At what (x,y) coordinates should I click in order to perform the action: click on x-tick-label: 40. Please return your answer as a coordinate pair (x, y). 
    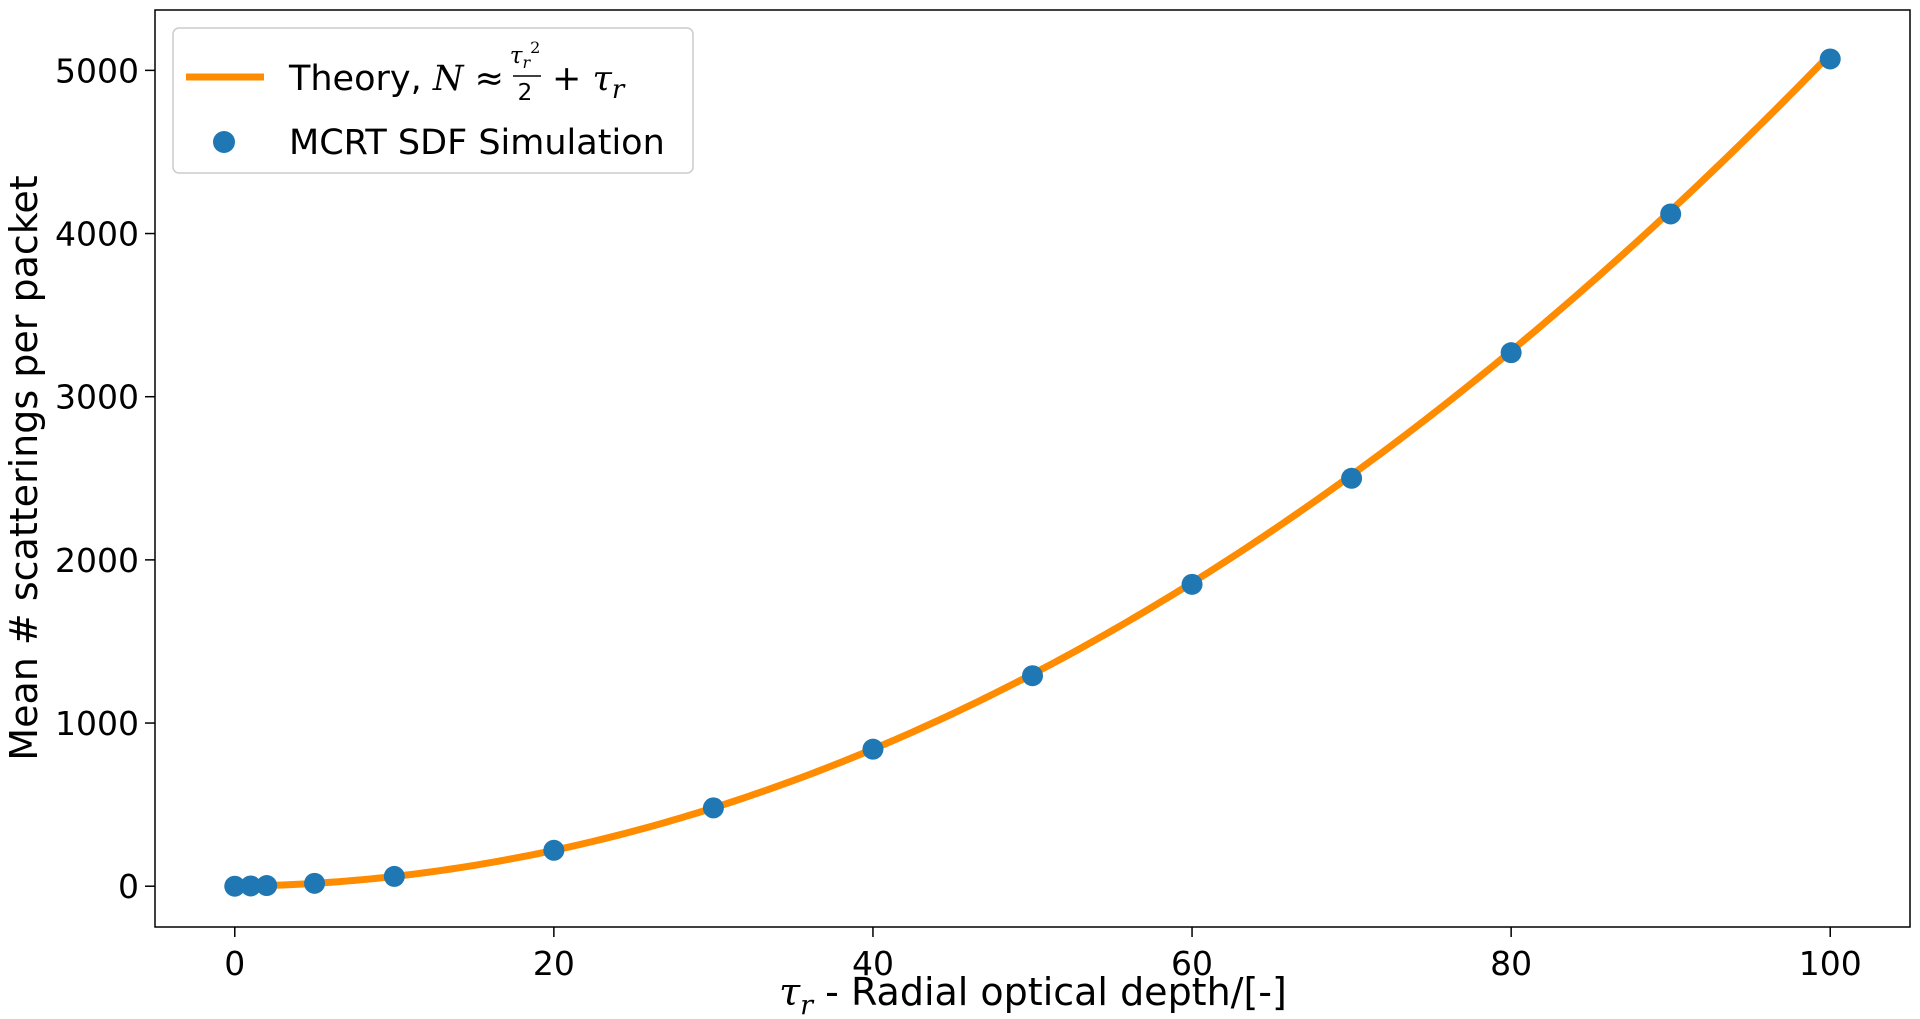
    Looking at the image, I should click on (873, 963).